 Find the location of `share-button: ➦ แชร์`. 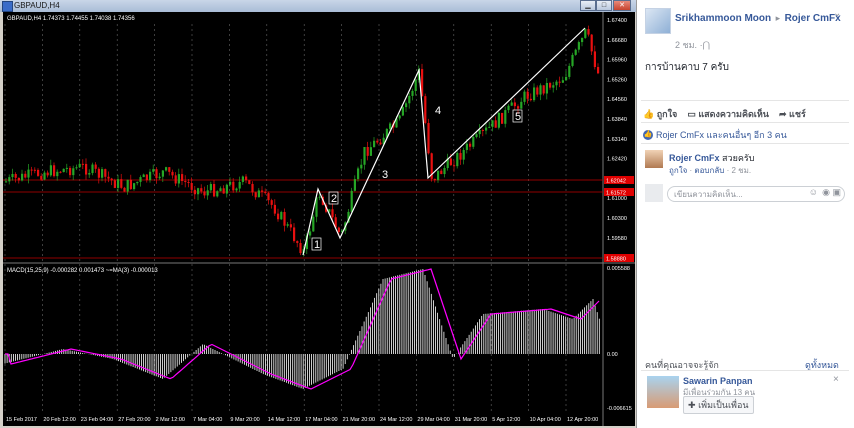

share-button: ➦ แชร์ is located at coordinates (792, 114).